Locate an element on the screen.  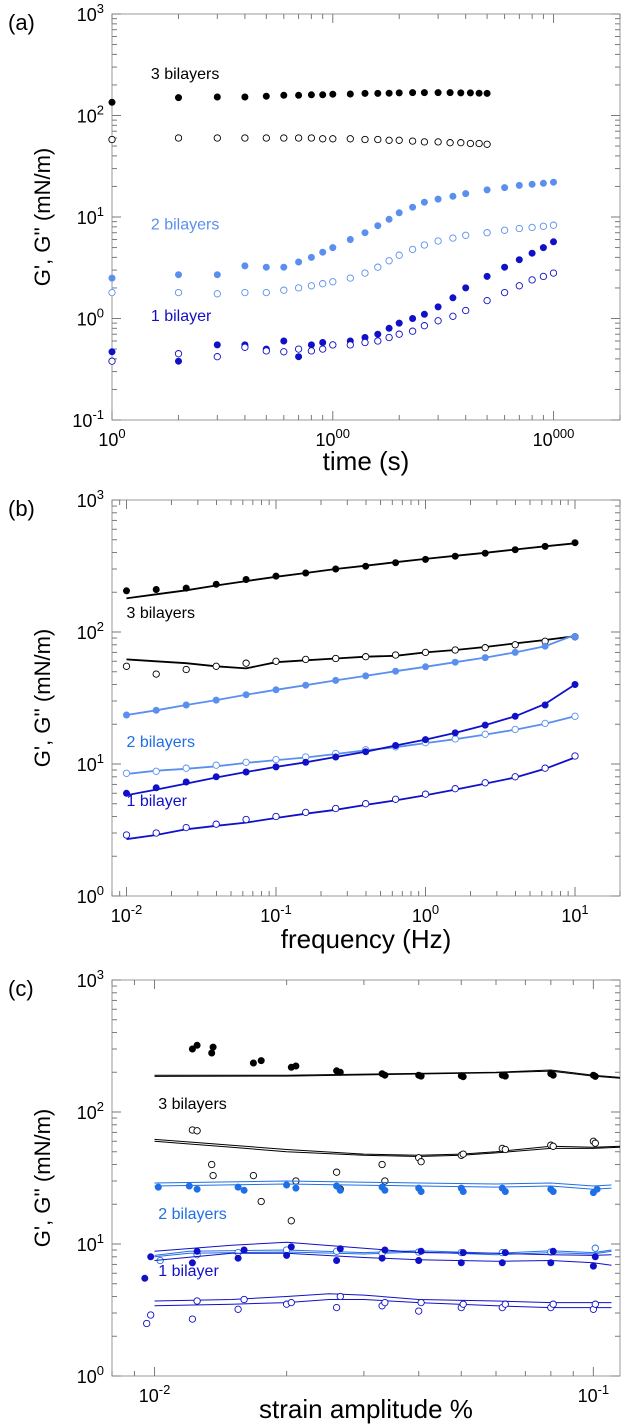
series-1-bilayer-loss is located at coordinates (333, 317).